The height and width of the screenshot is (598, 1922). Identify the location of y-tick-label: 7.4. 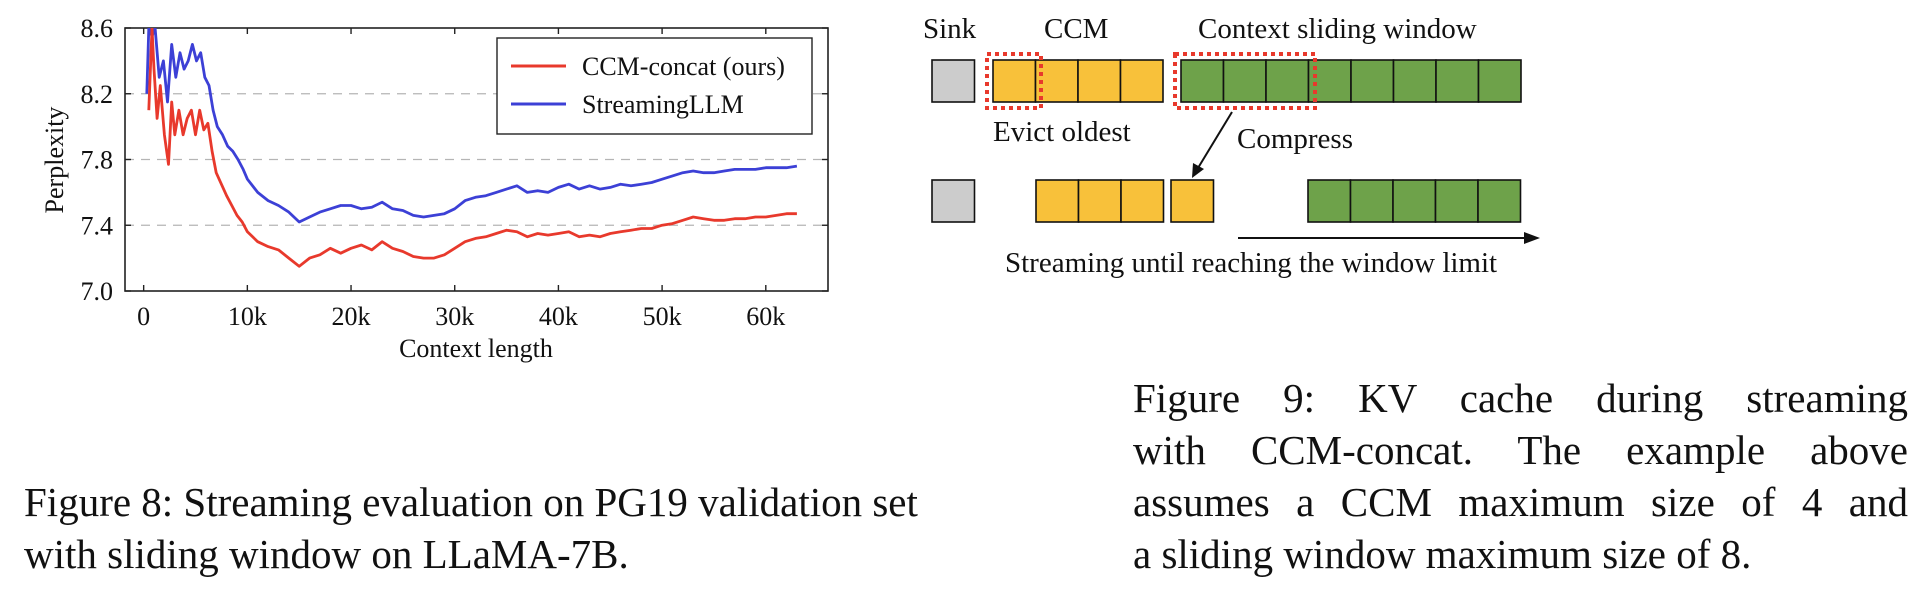
(97, 225).